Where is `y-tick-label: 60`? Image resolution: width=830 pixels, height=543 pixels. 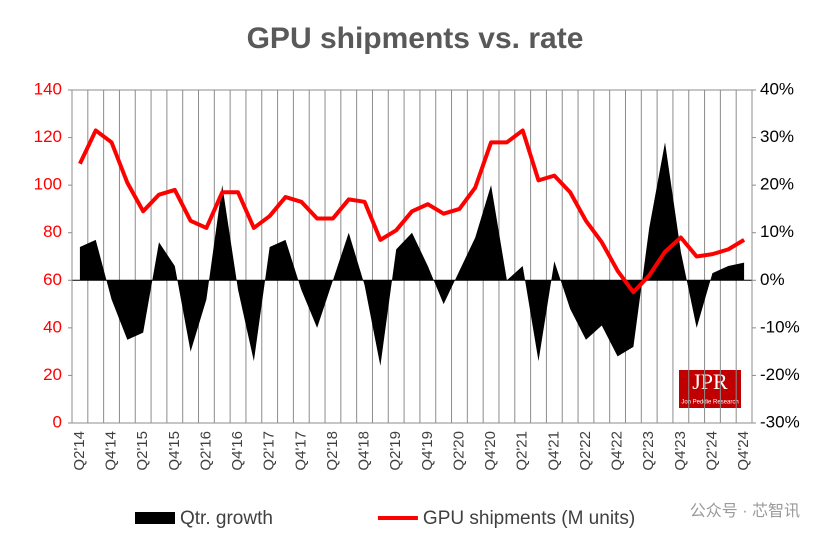 y-tick-label: 60 is located at coordinates (52, 279).